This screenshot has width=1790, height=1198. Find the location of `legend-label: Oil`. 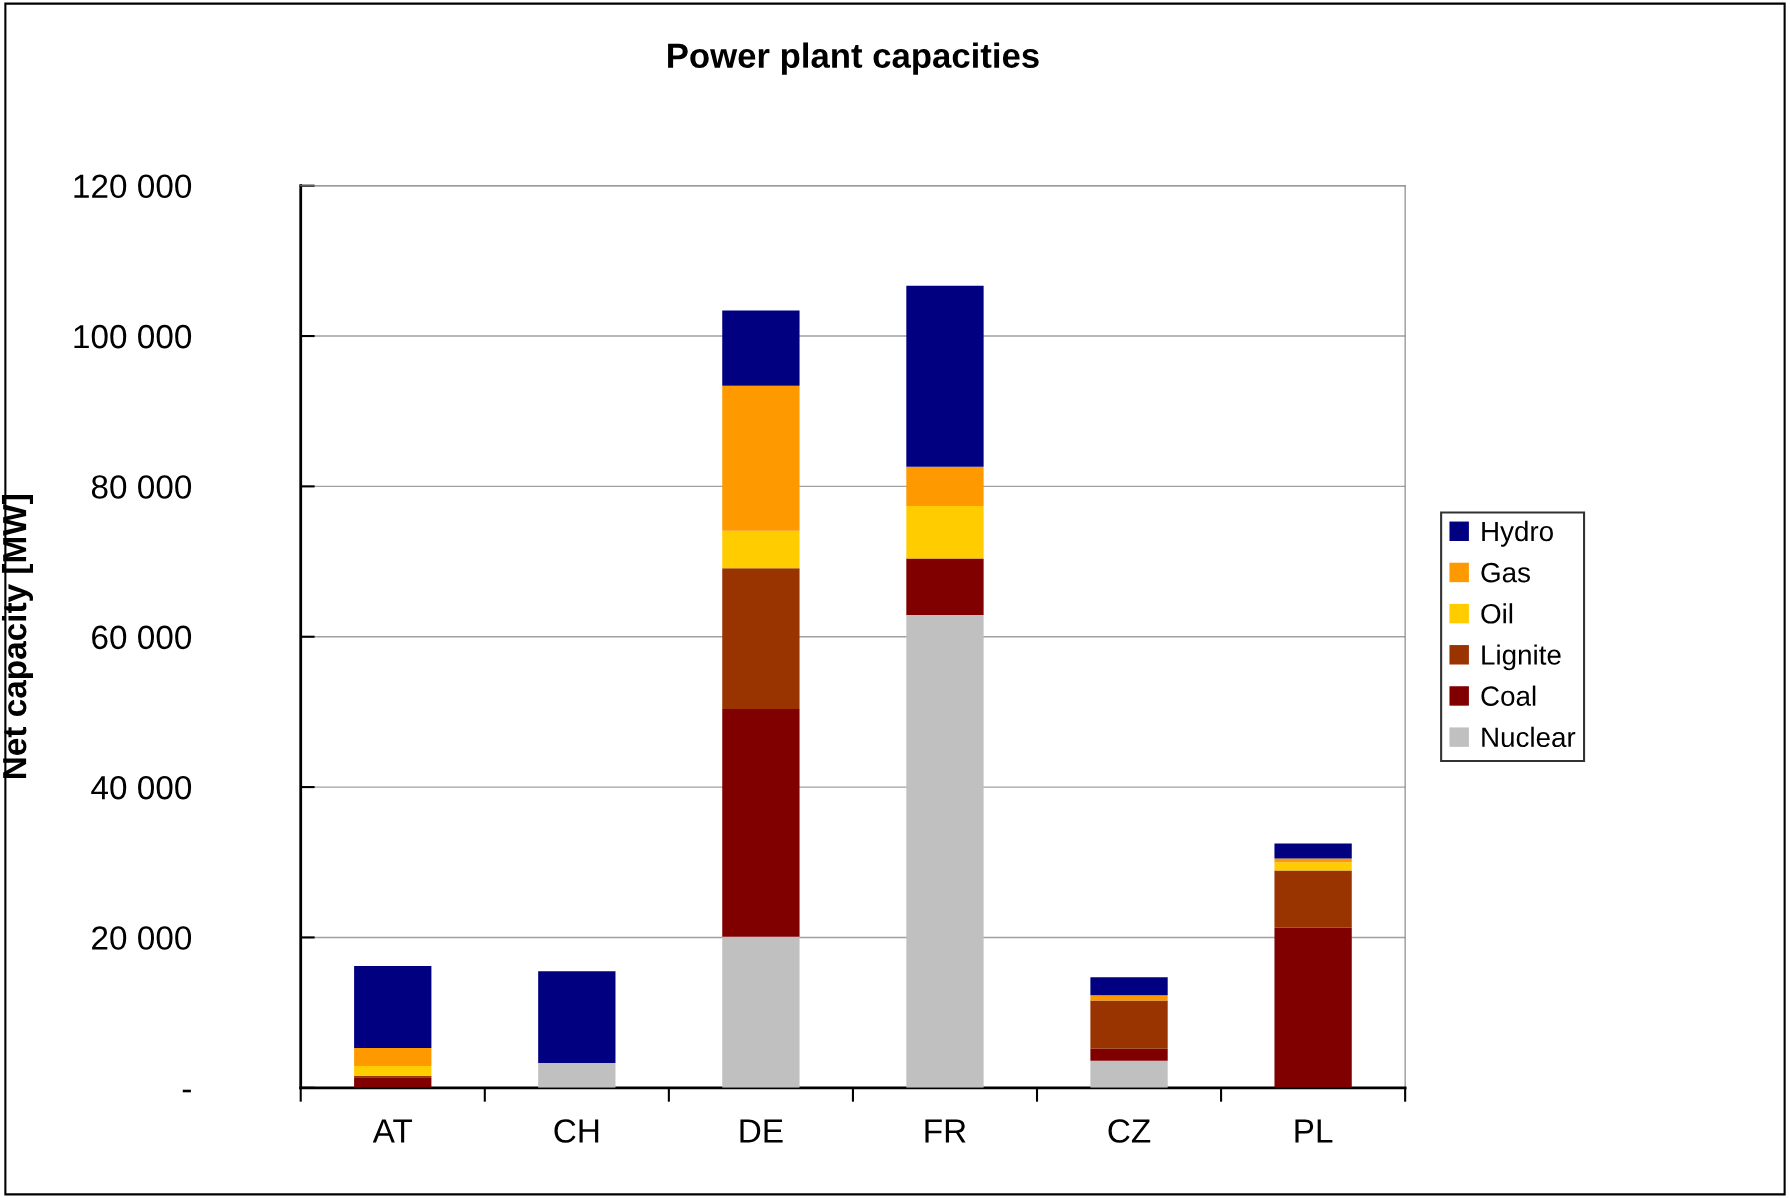

legend-label: Oil is located at coordinates (1497, 613).